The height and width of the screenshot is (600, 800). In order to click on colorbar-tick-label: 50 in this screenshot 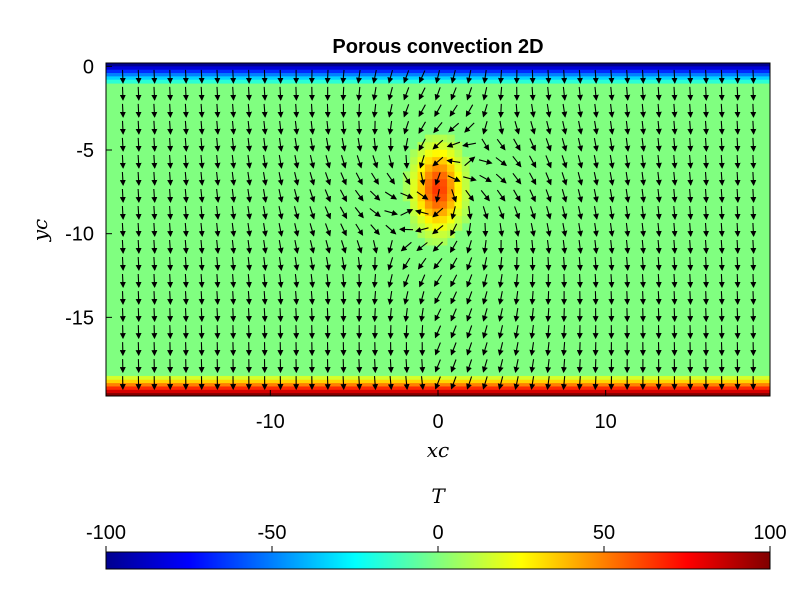, I will do `click(604, 533)`.